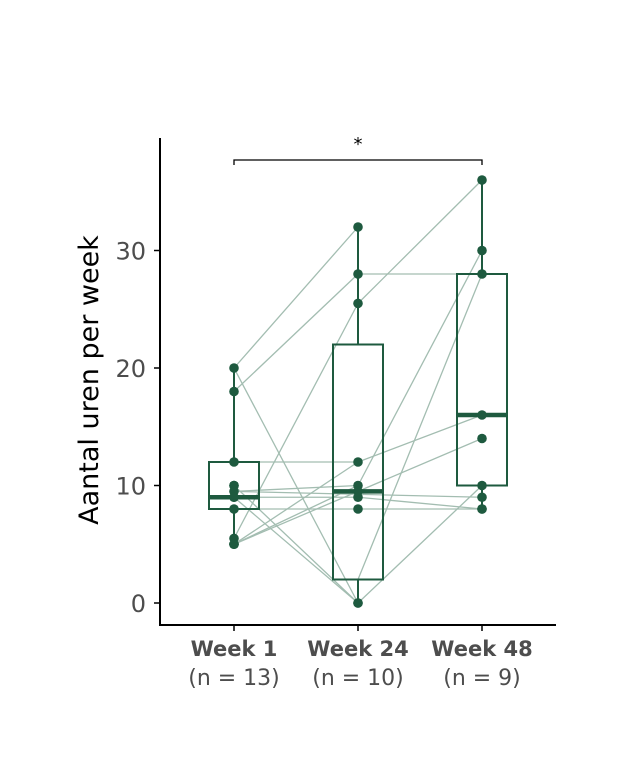 The width and height of the screenshot is (633, 768). What do you see at coordinates (234, 678) in the screenshot?
I see `x-sample-size-label: (n = 13)` at bounding box center [234, 678].